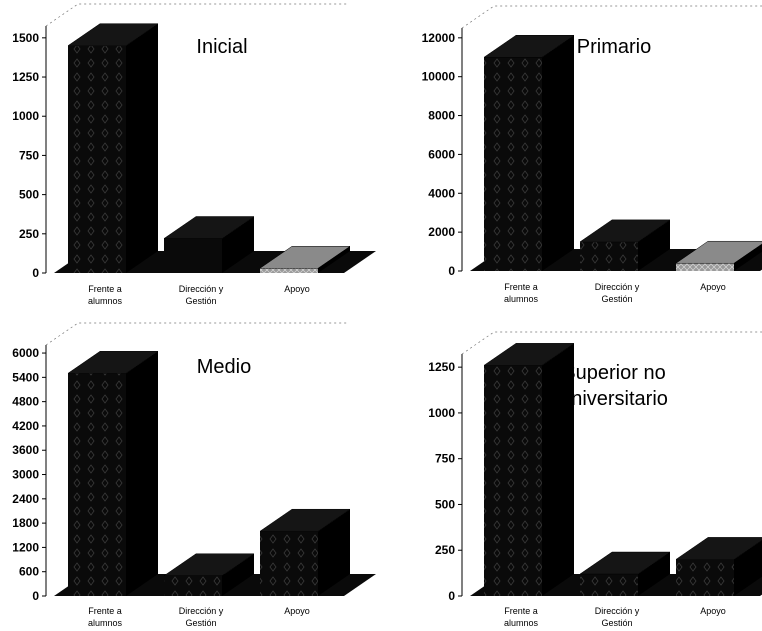  What do you see at coordinates (25, 499) in the screenshot?
I see `y-tick-label: 2400` at bounding box center [25, 499].